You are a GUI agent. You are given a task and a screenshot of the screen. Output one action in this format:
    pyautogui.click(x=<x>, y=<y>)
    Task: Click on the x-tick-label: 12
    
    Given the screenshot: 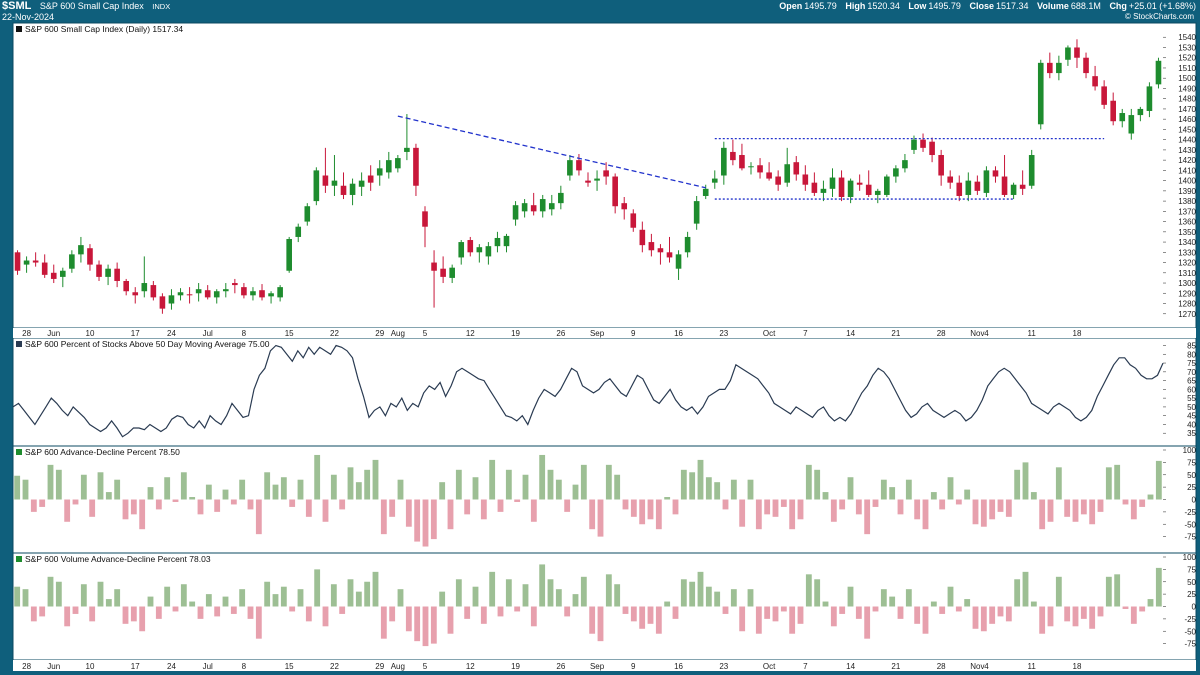 What is the action you would take?
    pyautogui.click(x=470, y=666)
    